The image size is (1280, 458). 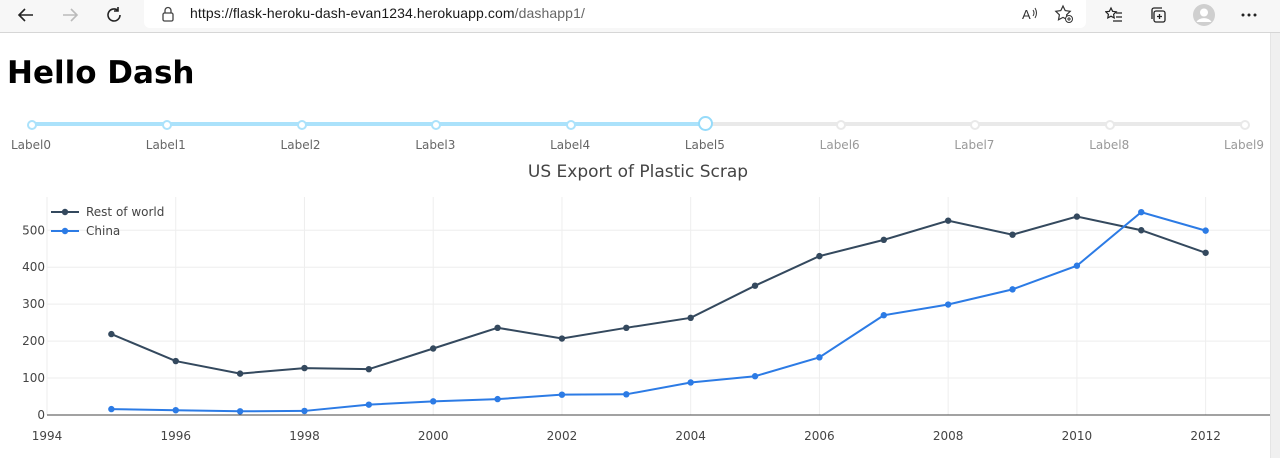 What do you see at coordinates (819, 436) in the screenshot?
I see `x-tick-label: 2006` at bounding box center [819, 436].